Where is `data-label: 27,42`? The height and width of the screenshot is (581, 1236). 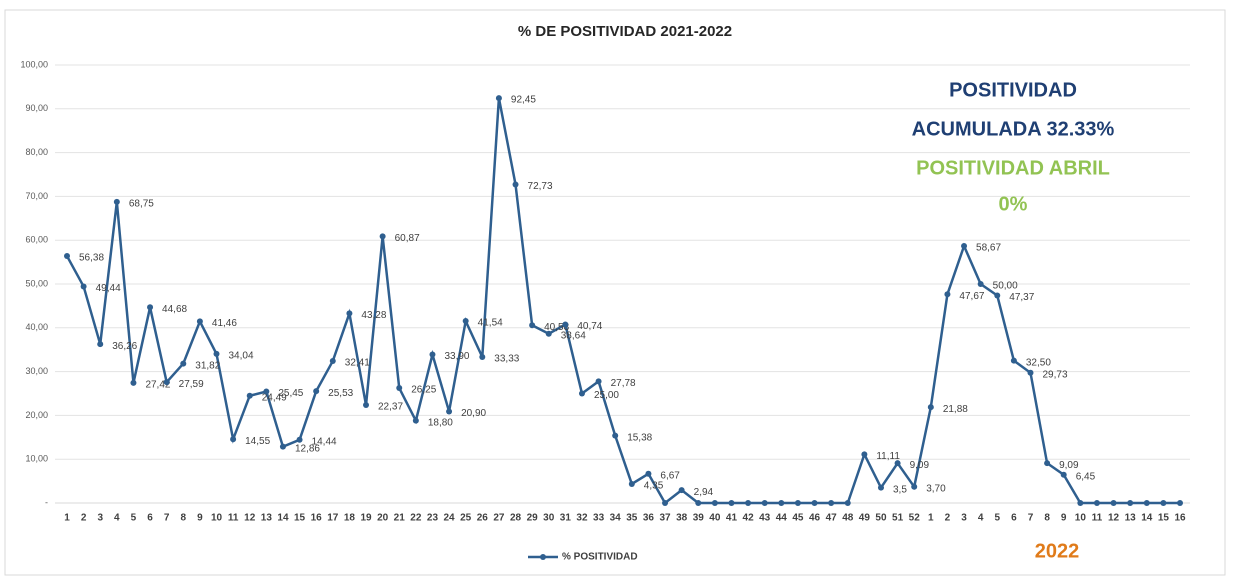 data-label: 27,42 is located at coordinates (157, 385).